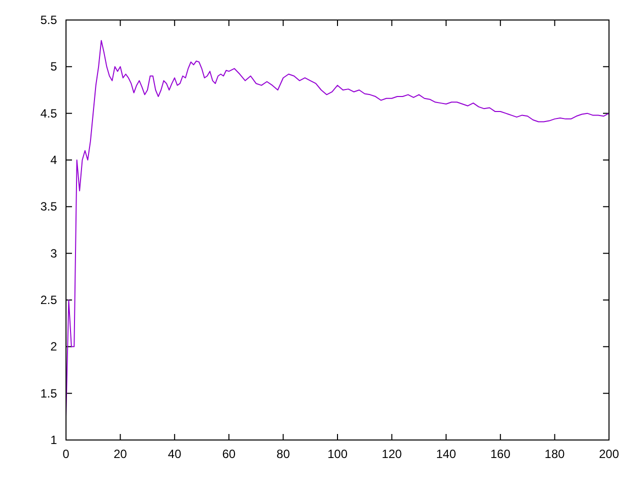 Image resolution: width=640 pixels, height=480 pixels. Describe the element at coordinates (49, 300) in the screenshot. I see `y-tick-label: 2.5` at that location.